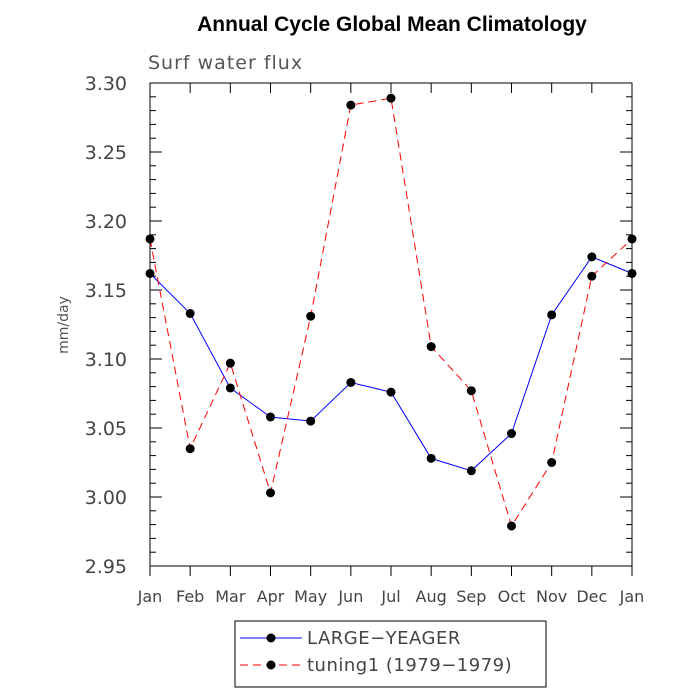  What do you see at coordinates (471, 596) in the screenshot?
I see `x-tick-label: Sep` at bounding box center [471, 596].